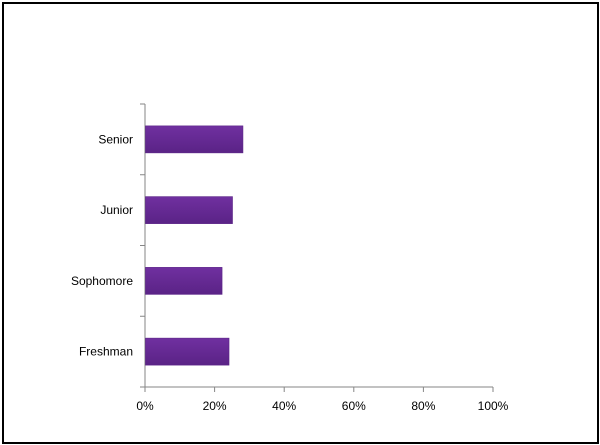  What do you see at coordinates (354, 406) in the screenshot?
I see `x-tick-label: 60%` at bounding box center [354, 406].